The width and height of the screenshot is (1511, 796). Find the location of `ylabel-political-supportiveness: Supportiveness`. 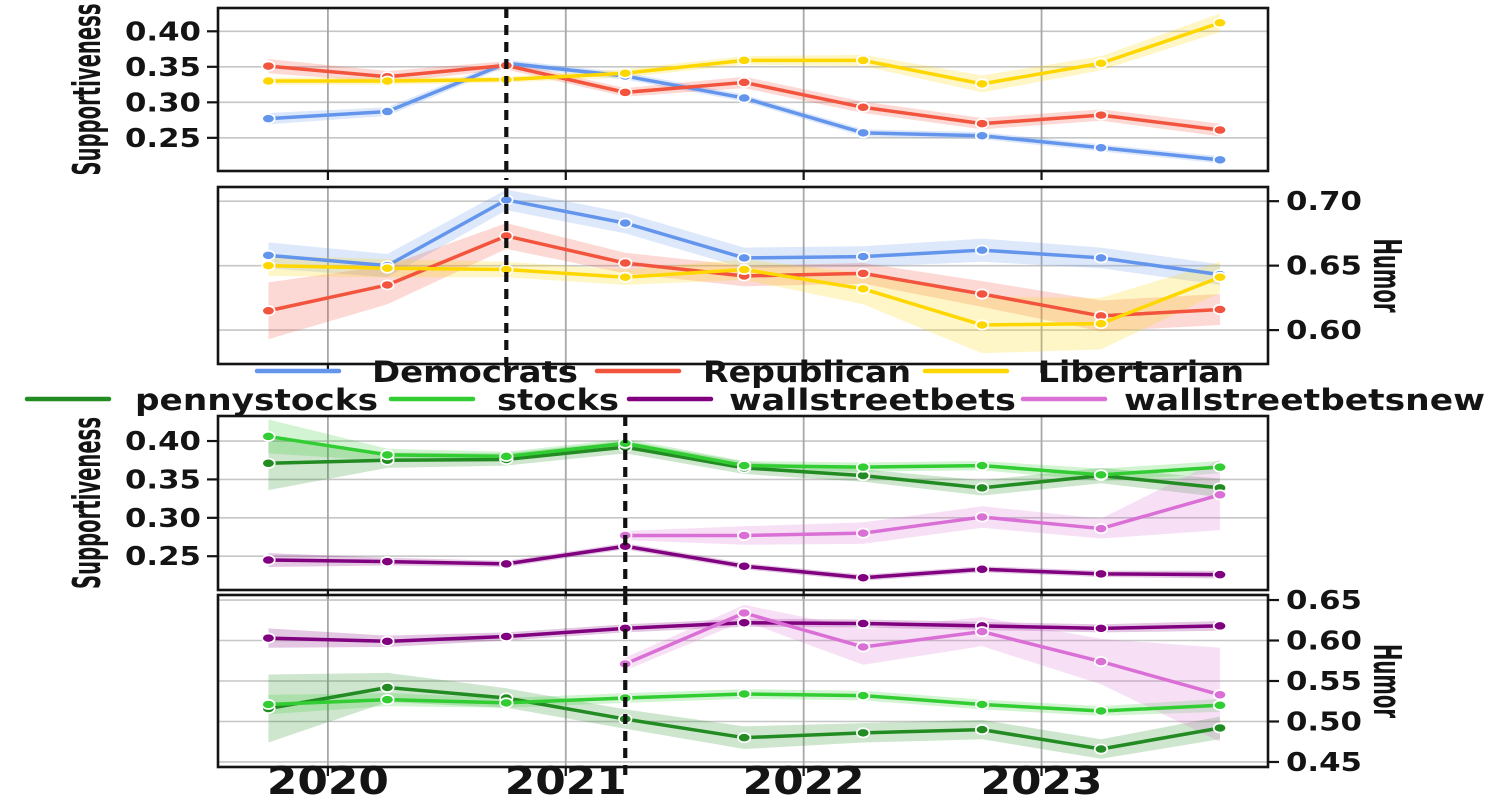

ylabel-political-supportiveness: Supportiveness is located at coordinates (87, 90).